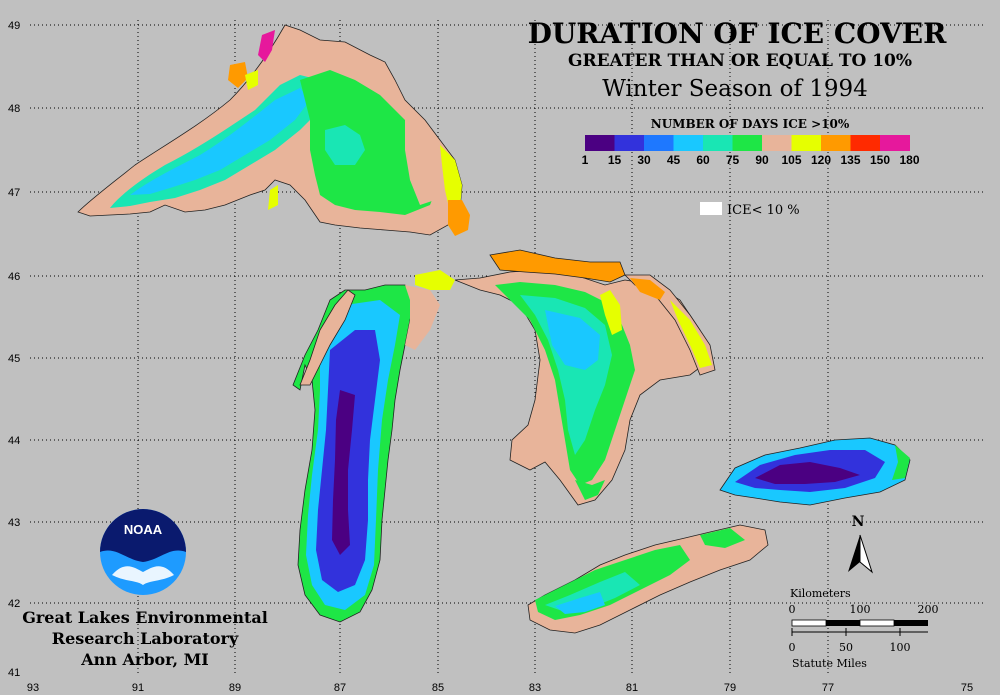  What do you see at coordinates (846, 647) in the screenshot?
I see `mi-tick: 50` at bounding box center [846, 647].